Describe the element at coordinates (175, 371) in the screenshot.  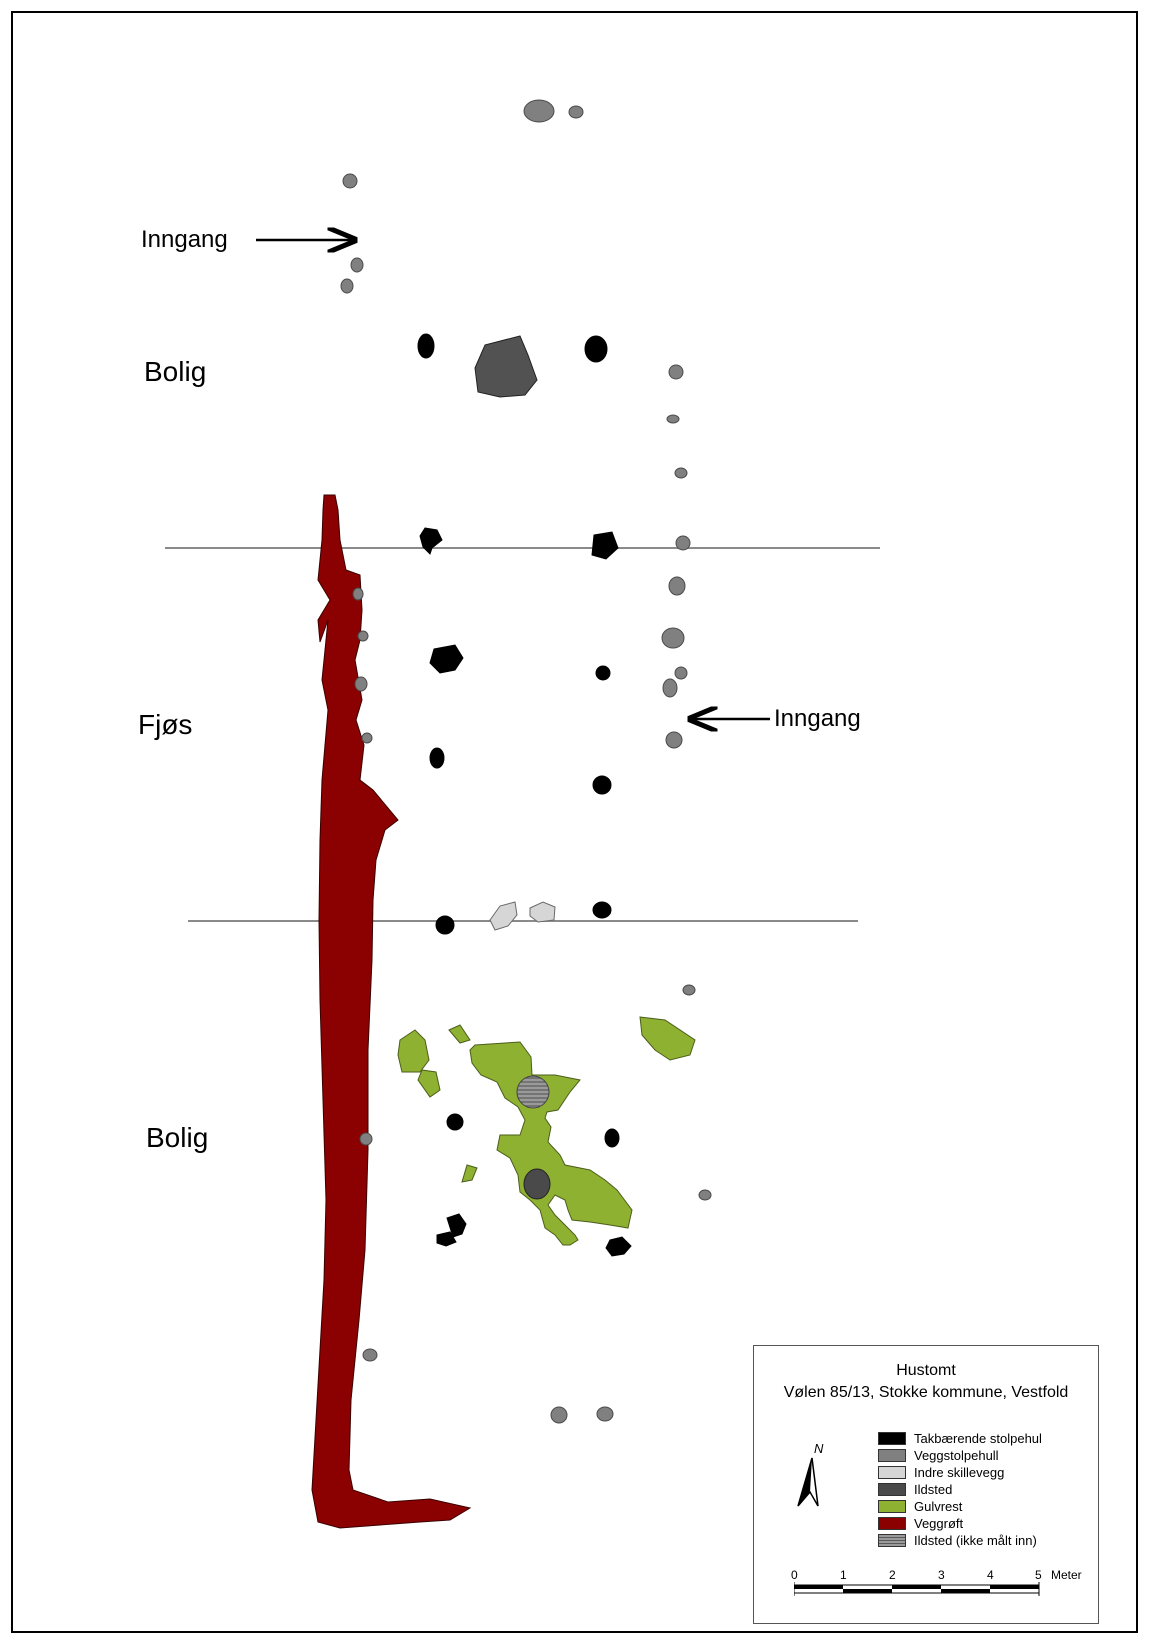
I see `zone-label-top: Bolig` at that location.